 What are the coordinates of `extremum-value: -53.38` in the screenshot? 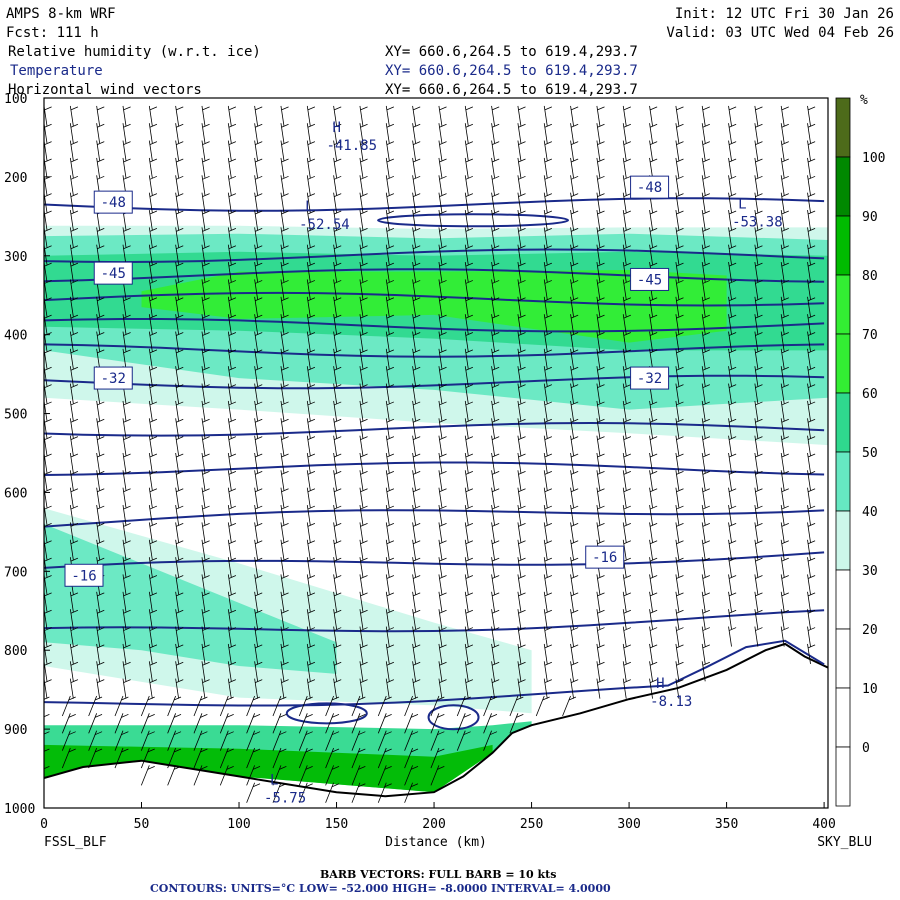 It's located at (757, 222).